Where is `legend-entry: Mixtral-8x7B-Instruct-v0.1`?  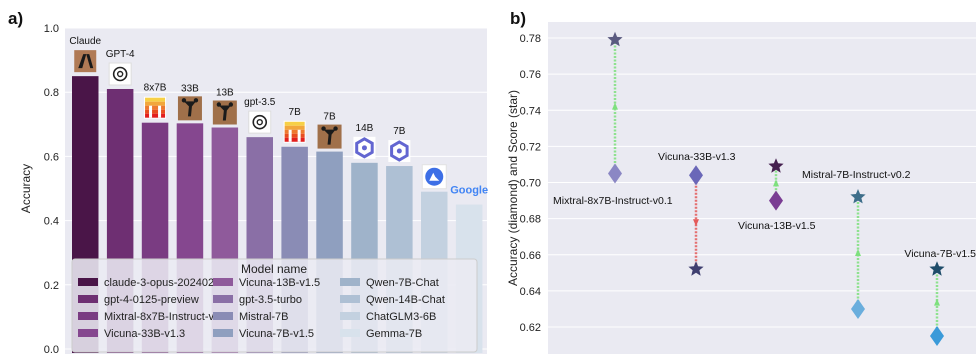 legend-entry: Mixtral-8x7B-Instruct-v0.1 is located at coordinates (166, 317).